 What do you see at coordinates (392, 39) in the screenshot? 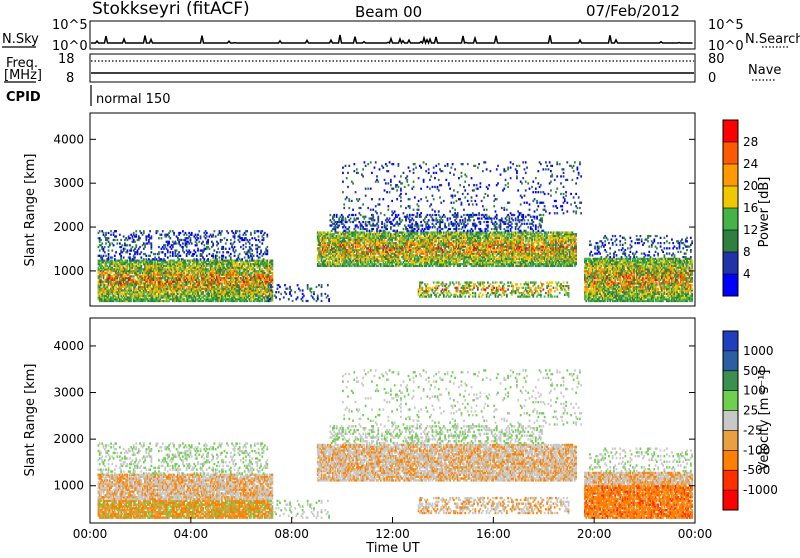
I see `noise-sky-line` at bounding box center [392, 39].